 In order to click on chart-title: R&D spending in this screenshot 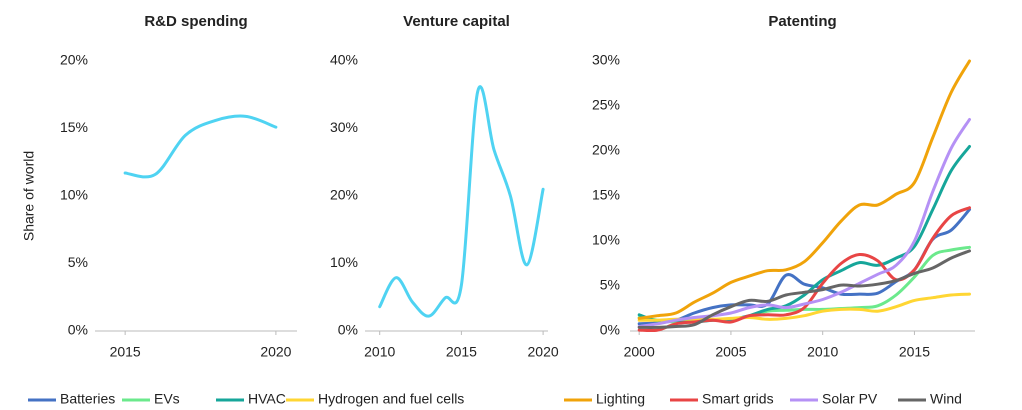, I will do `click(195, 21)`.